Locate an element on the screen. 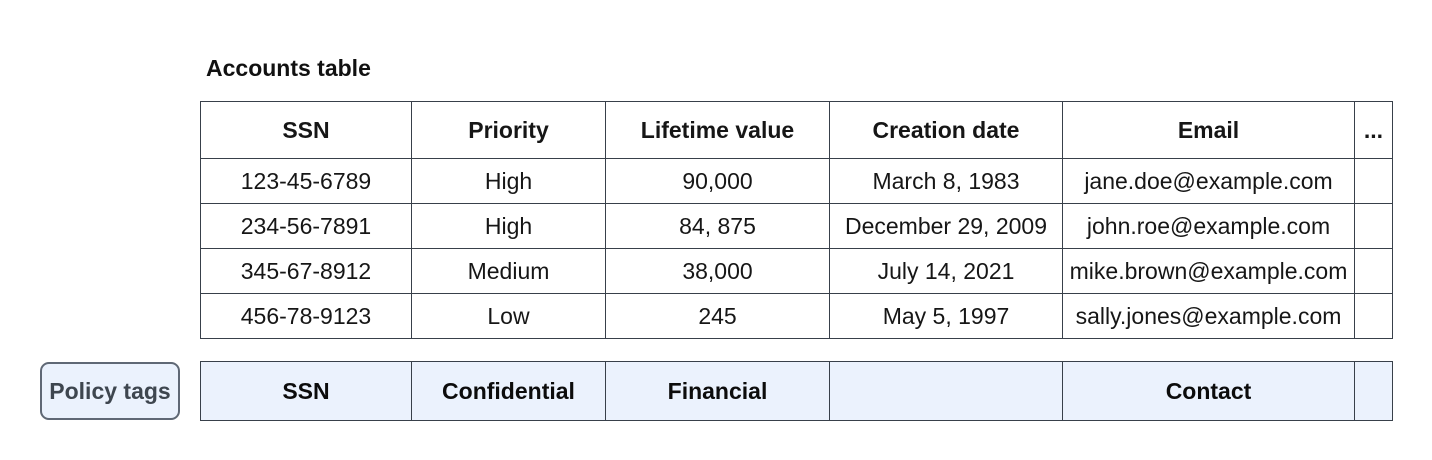 Image resolution: width=1432 pixels, height=460 pixels. cell-ssn: 234-56-7891 is located at coordinates (306, 226).